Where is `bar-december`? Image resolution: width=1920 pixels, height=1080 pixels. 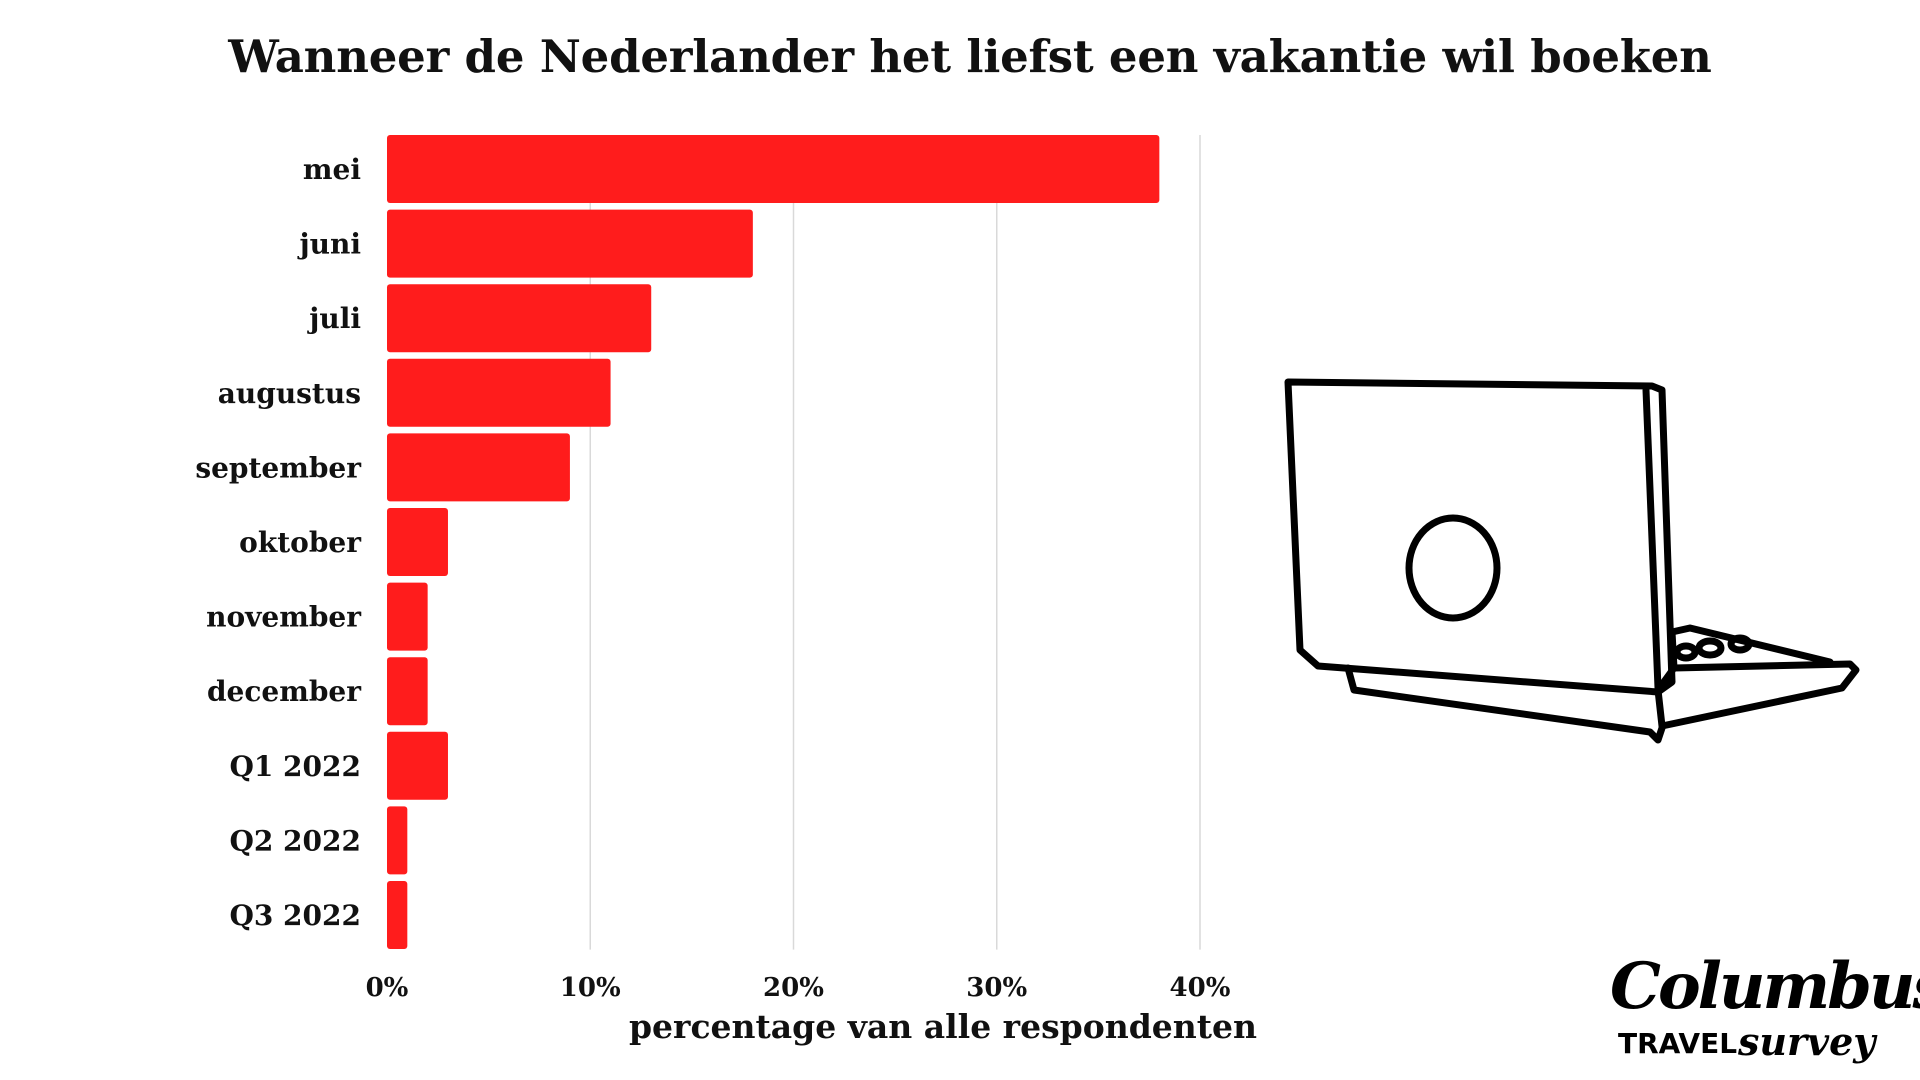 bar-december is located at coordinates (407, 691).